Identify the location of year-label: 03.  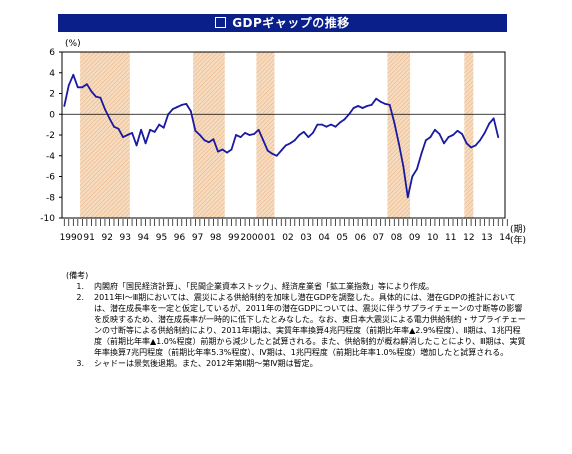
(305, 238).